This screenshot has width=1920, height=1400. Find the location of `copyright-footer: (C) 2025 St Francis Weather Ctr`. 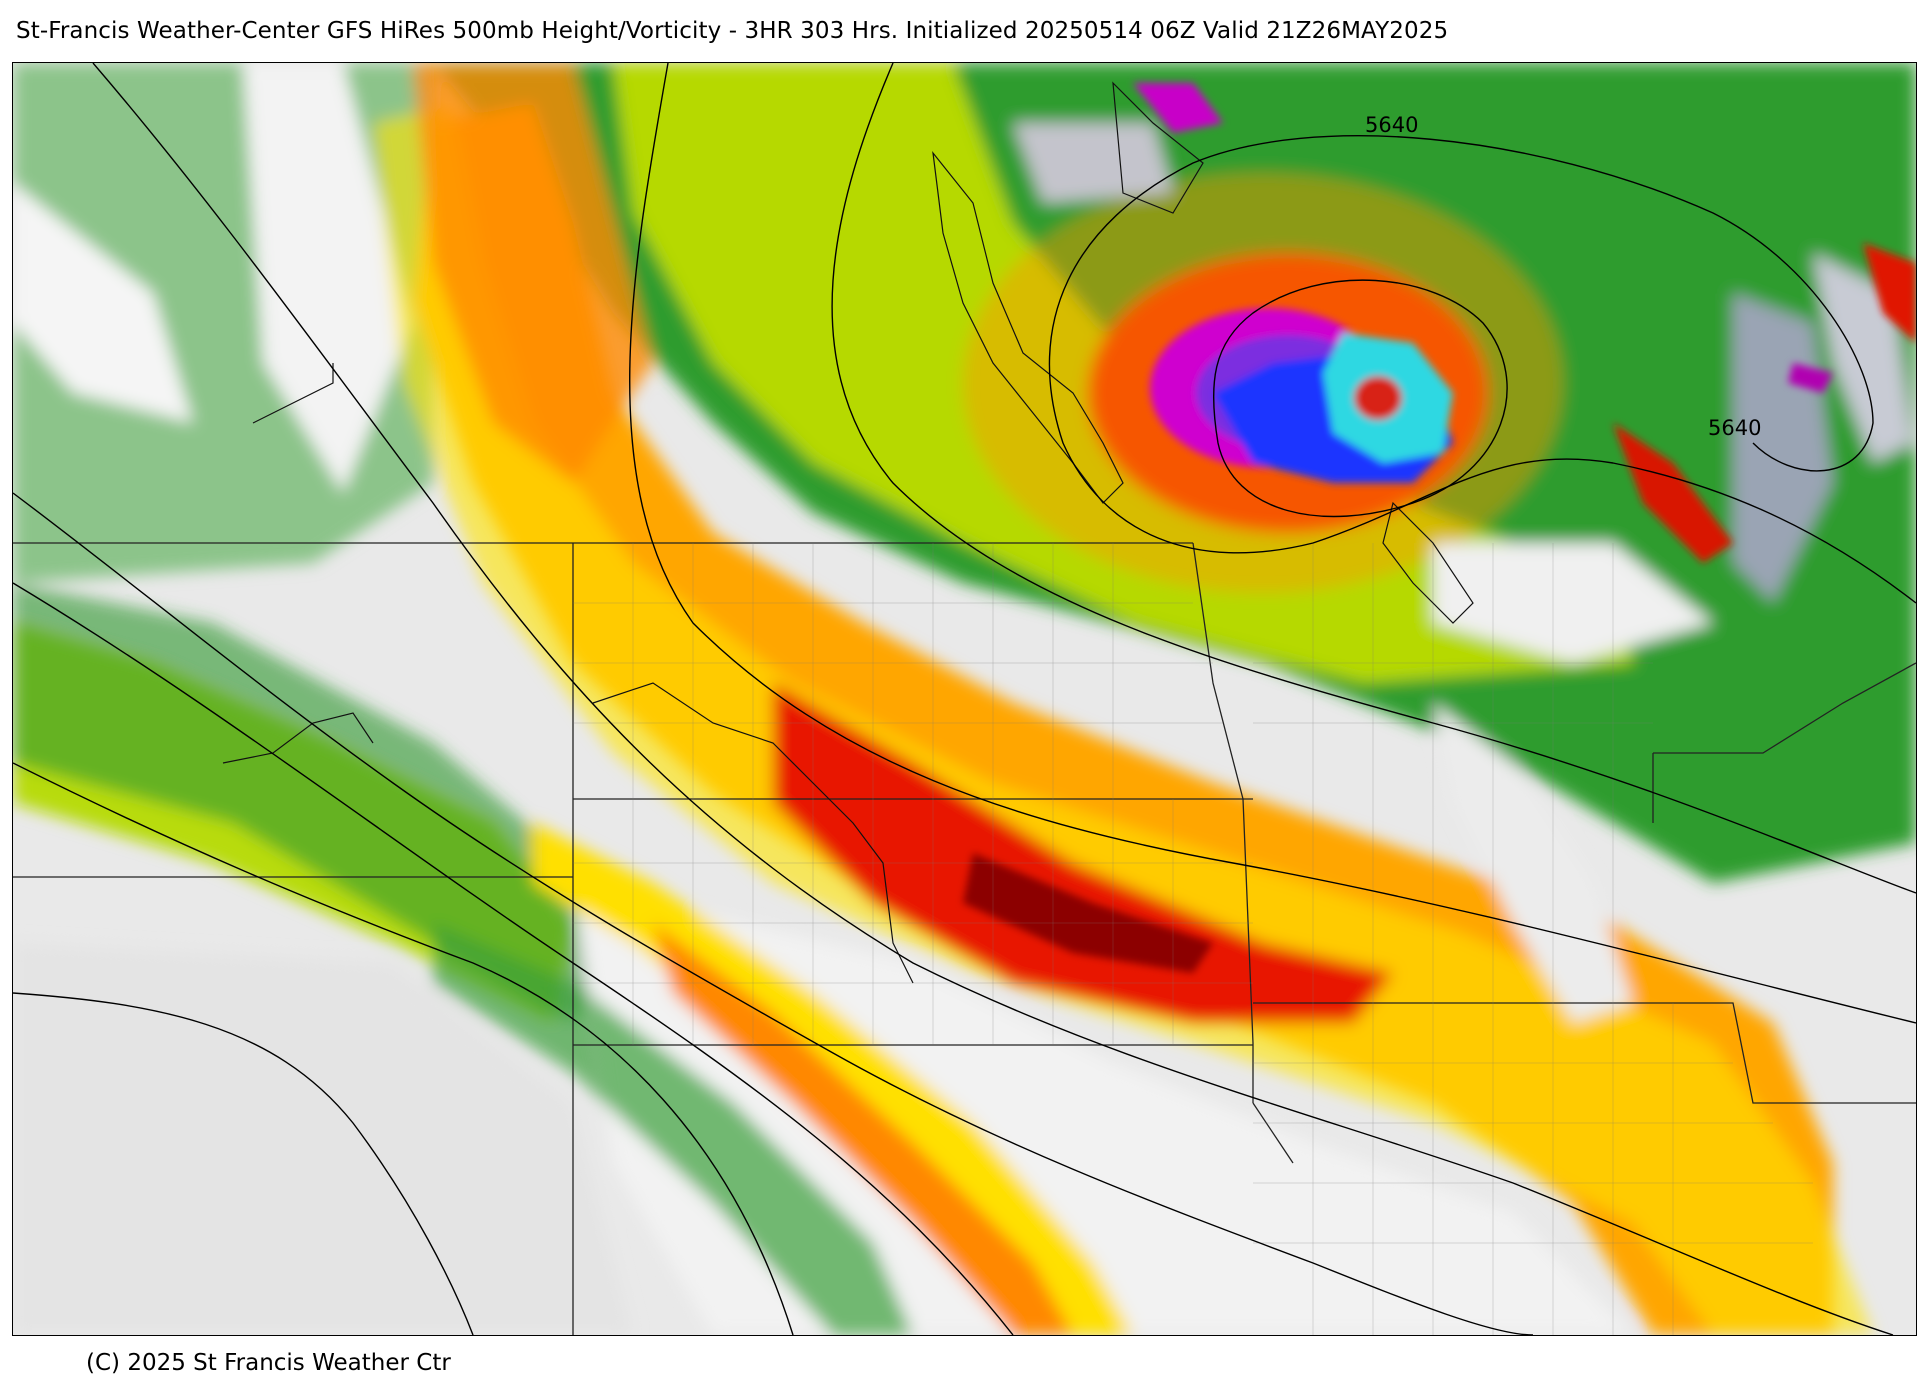

copyright-footer: (C) 2025 St Francis Weather Ctr is located at coordinates (268, 1363).